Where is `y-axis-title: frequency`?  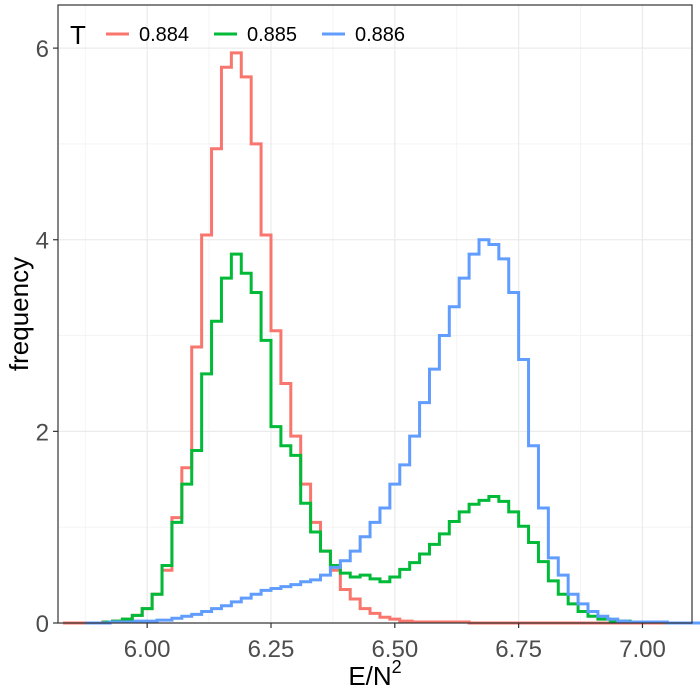
y-axis-title: frequency is located at coordinates (19, 314).